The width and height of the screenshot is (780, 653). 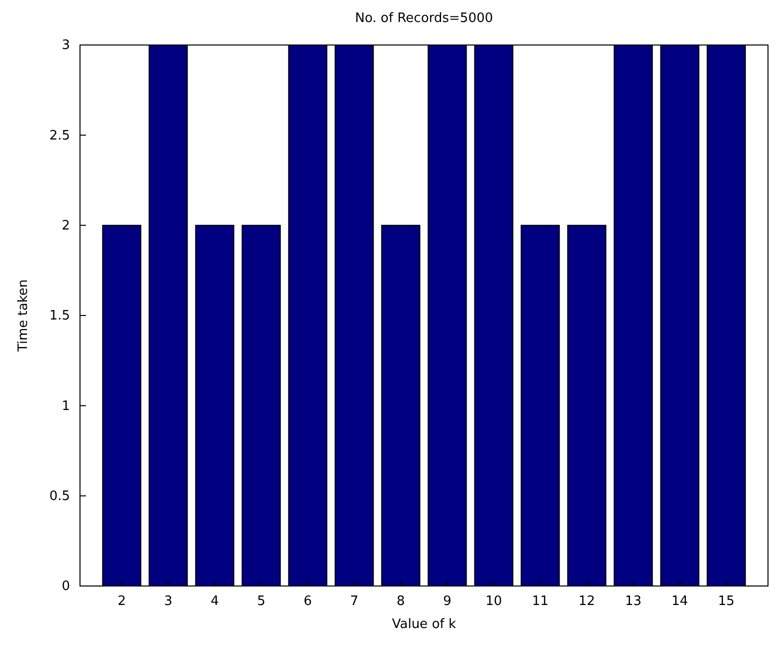 What do you see at coordinates (261, 602) in the screenshot?
I see `x-tick-label: 5` at bounding box center [261, 602].